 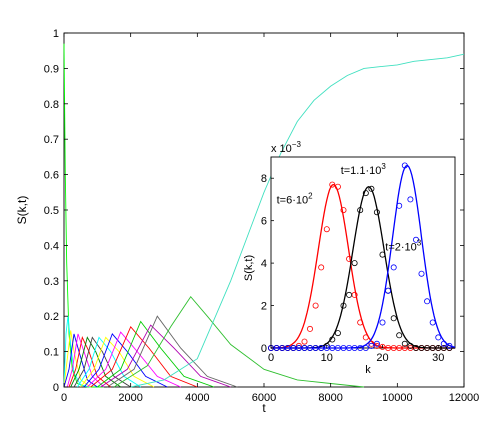 I want to click on main-x-axis-label: t, so click(x=264, y=408).